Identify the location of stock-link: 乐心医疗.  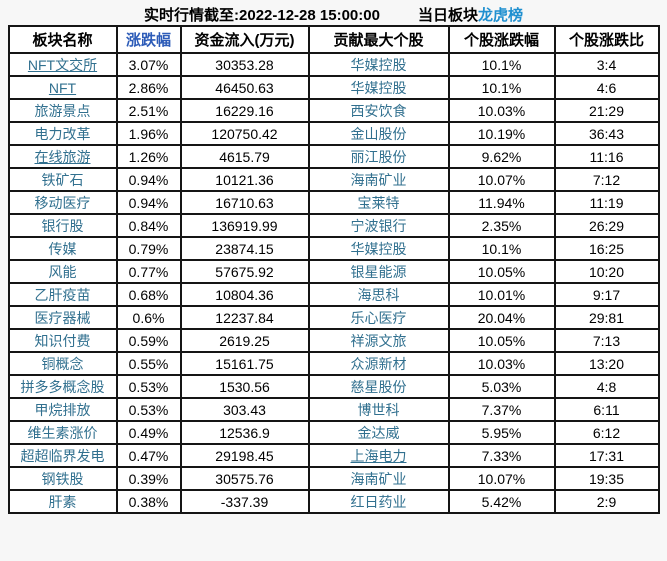
(378, 317).